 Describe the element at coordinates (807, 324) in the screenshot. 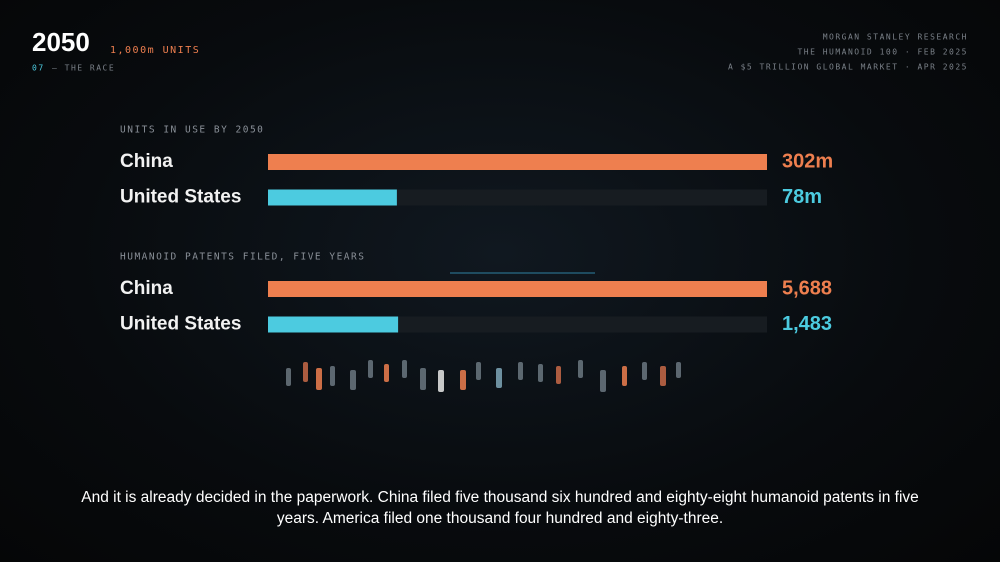

I see `value-label: 1,483` at that location.